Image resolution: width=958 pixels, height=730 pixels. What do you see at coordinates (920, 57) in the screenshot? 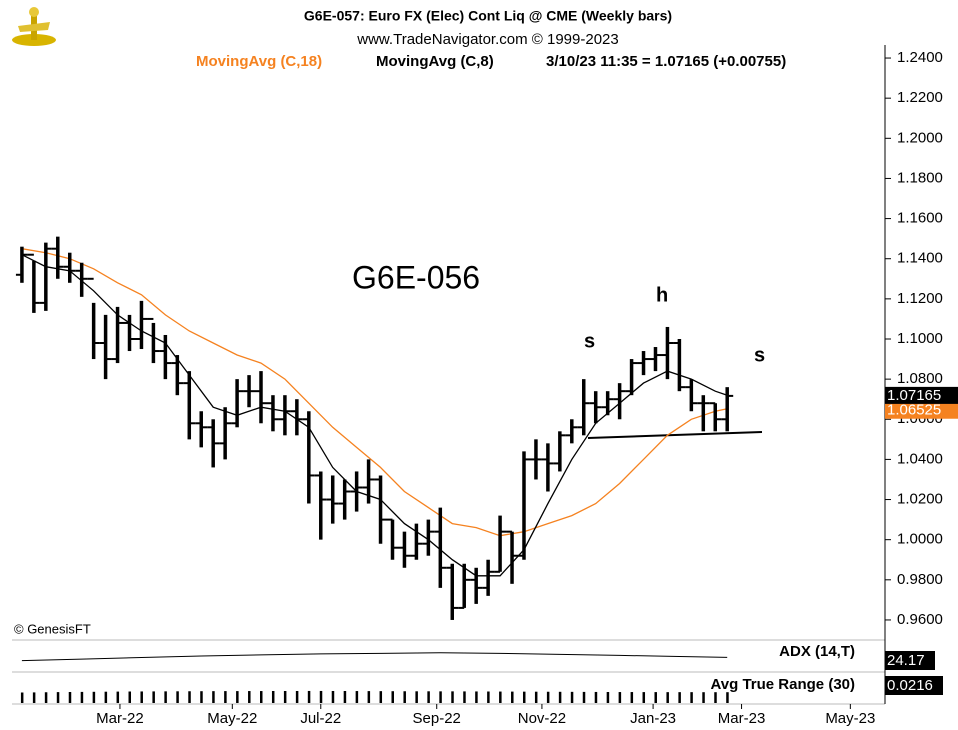
I see `y-tick-label: 1.2400` at bounding box center [920, 57].